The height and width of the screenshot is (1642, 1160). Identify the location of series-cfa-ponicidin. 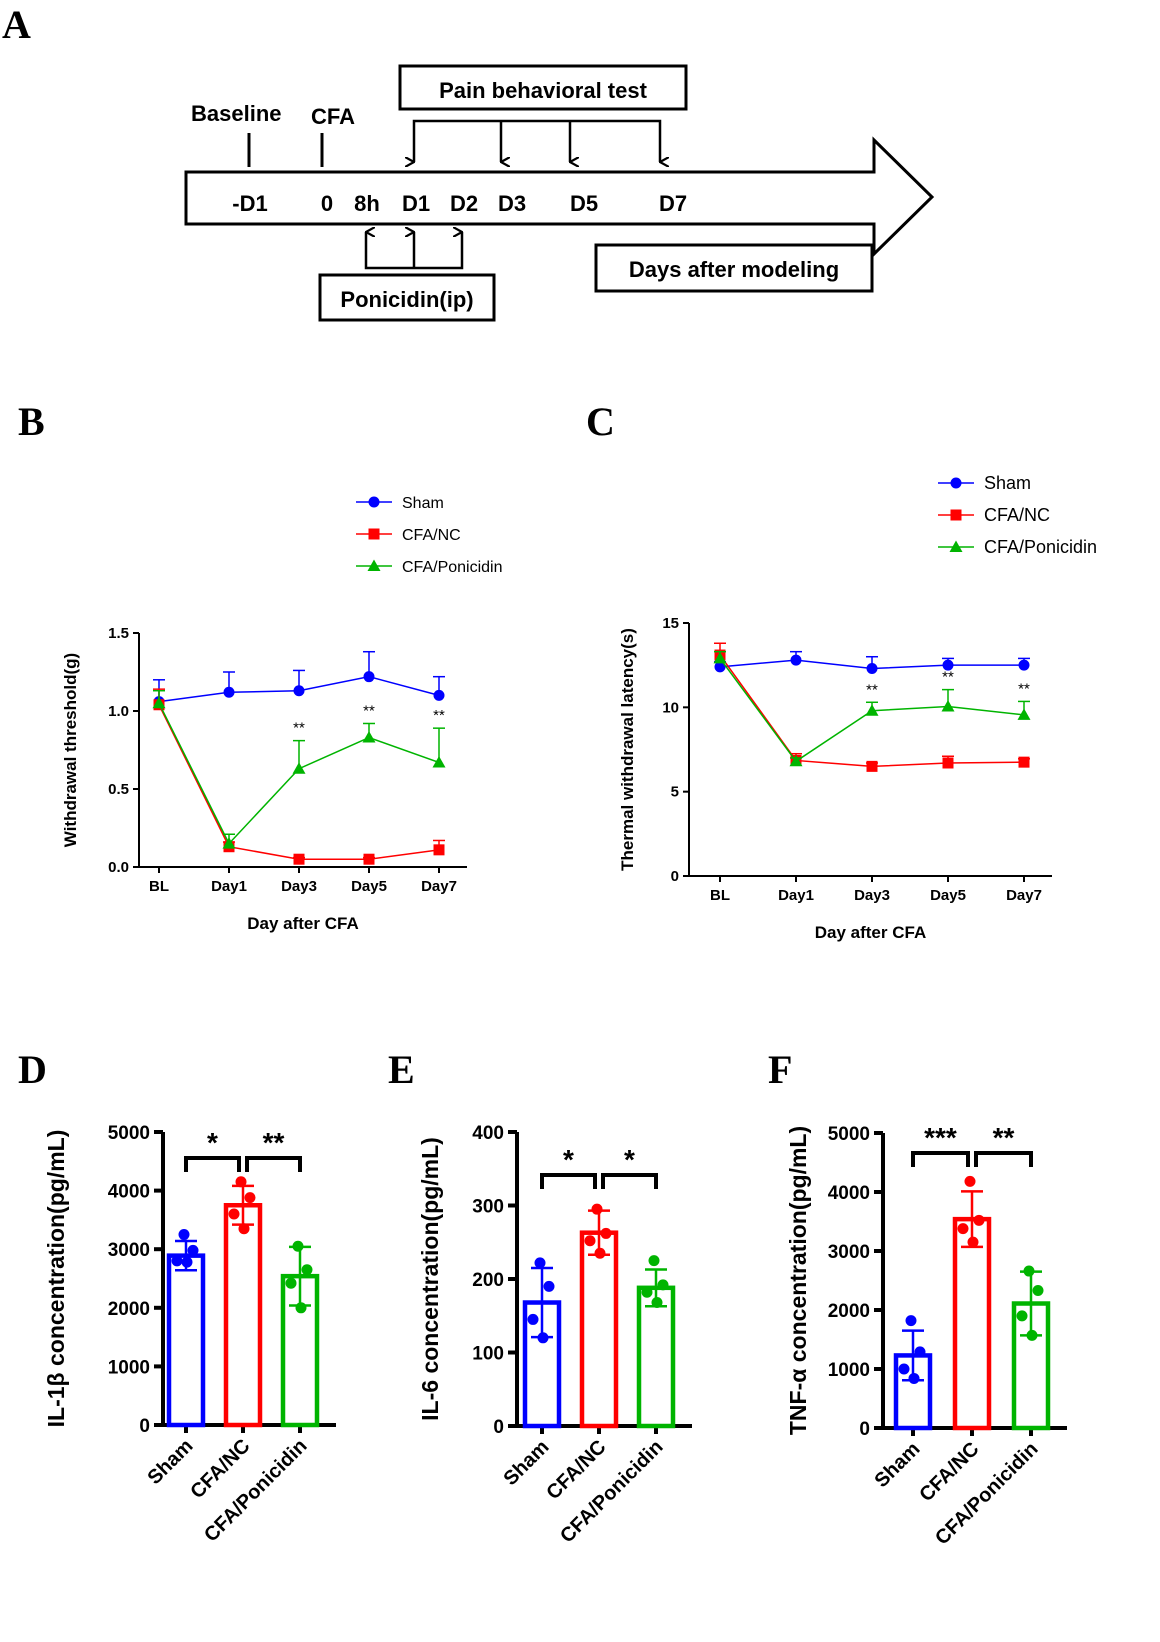
(299, 769).